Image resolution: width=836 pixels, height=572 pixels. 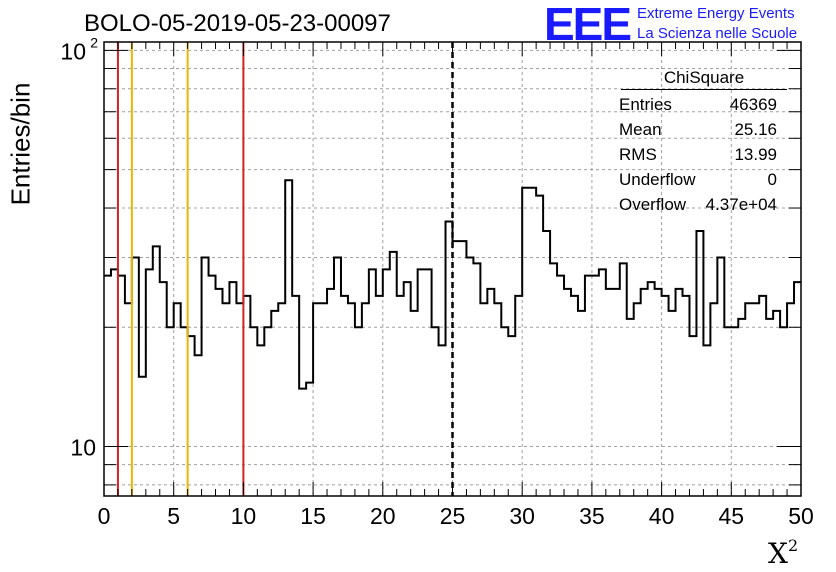 I want to click on x-tick-label: 30, so click(x=522, y=516).